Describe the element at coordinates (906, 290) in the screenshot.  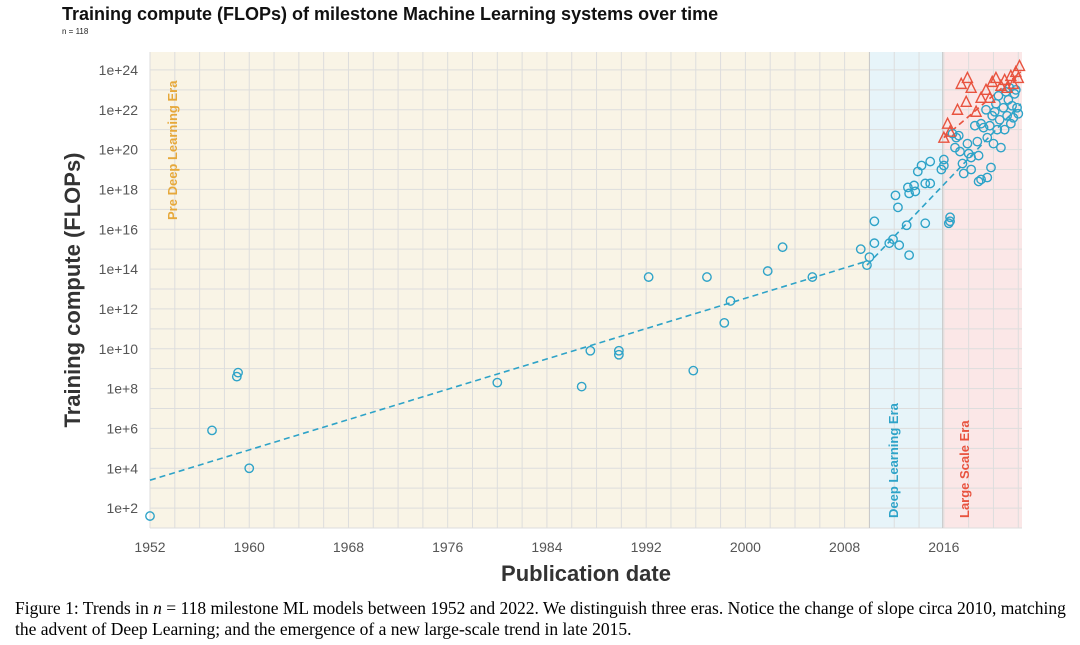
I see `era-background-deep-learning` at that location.